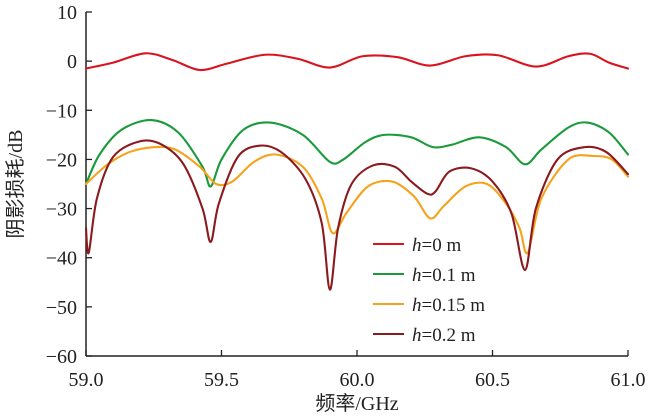 The image size is (650, 418). I want to click on legend-label-value: =0.1 m, so click(449, 275).